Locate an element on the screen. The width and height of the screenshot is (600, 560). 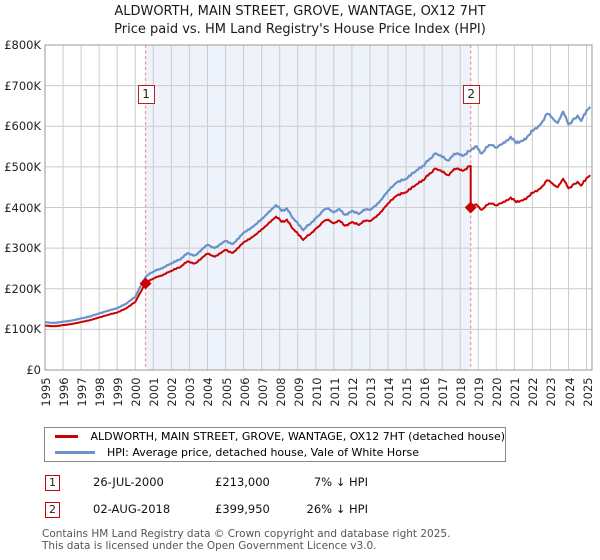
x-tick-label: 2012 is located at coordinates (352, 392).